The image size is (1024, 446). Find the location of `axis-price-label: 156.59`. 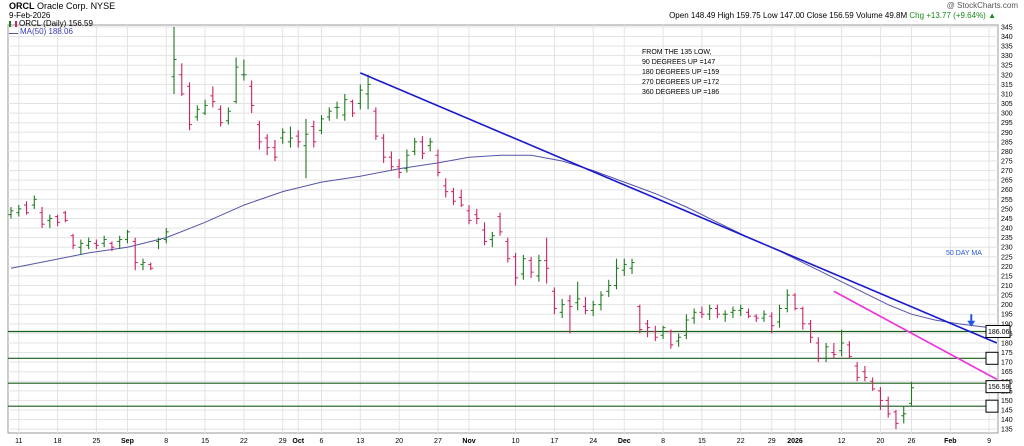

axis-price-label: 156.59 is located at coordinates (999, 387).